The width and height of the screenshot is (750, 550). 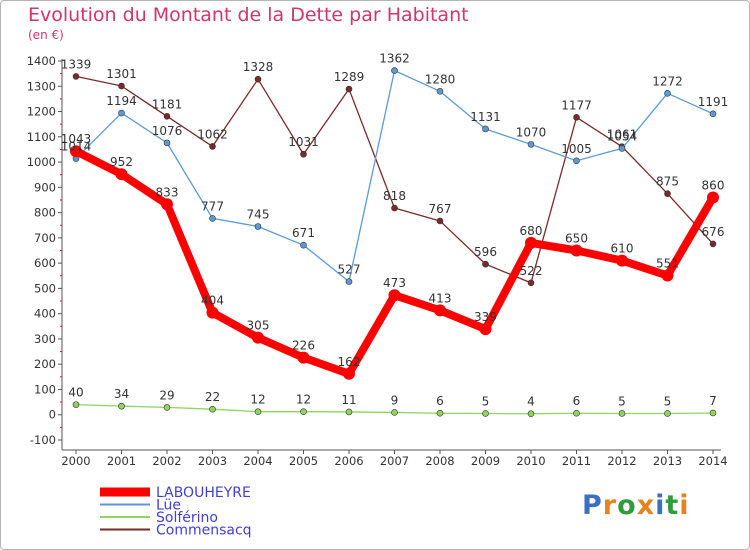 What do you see at coordinates (395, 400) in the screenshot?
I see `data-label: 9` at bounding box center [395, 400].